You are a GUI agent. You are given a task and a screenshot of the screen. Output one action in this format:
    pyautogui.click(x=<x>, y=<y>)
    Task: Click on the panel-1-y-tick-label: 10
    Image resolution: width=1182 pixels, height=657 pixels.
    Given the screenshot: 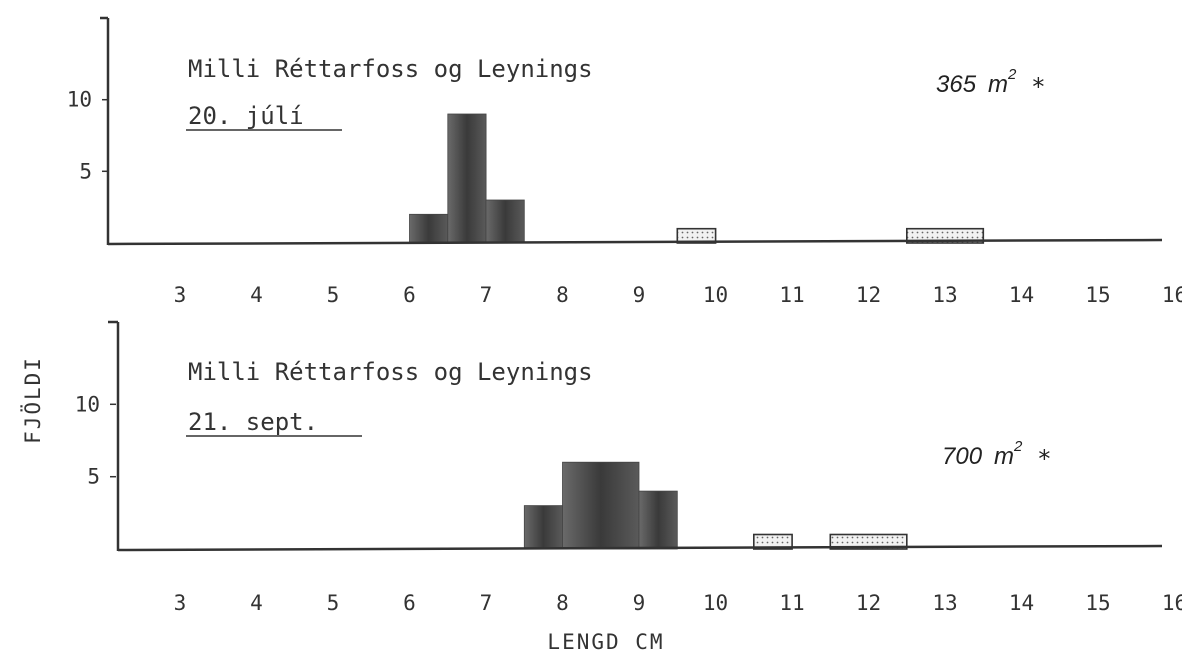 What is the action you would take?
    pyautogui.click(x=79, y=100)
    